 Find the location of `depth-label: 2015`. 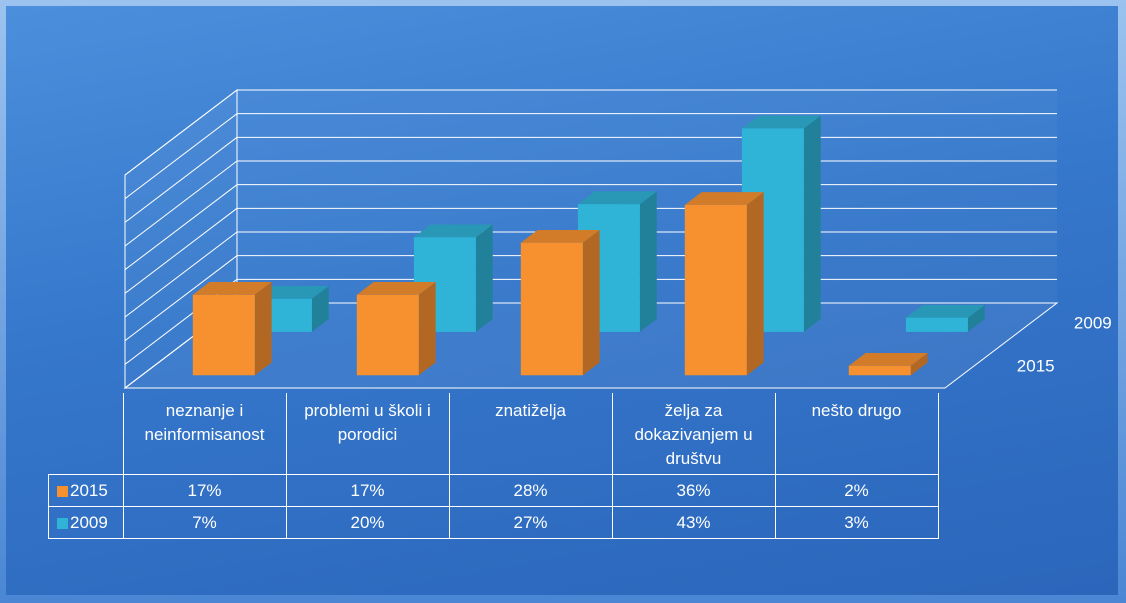

depth-label: 2015 is located at coordinates (1036, 366).